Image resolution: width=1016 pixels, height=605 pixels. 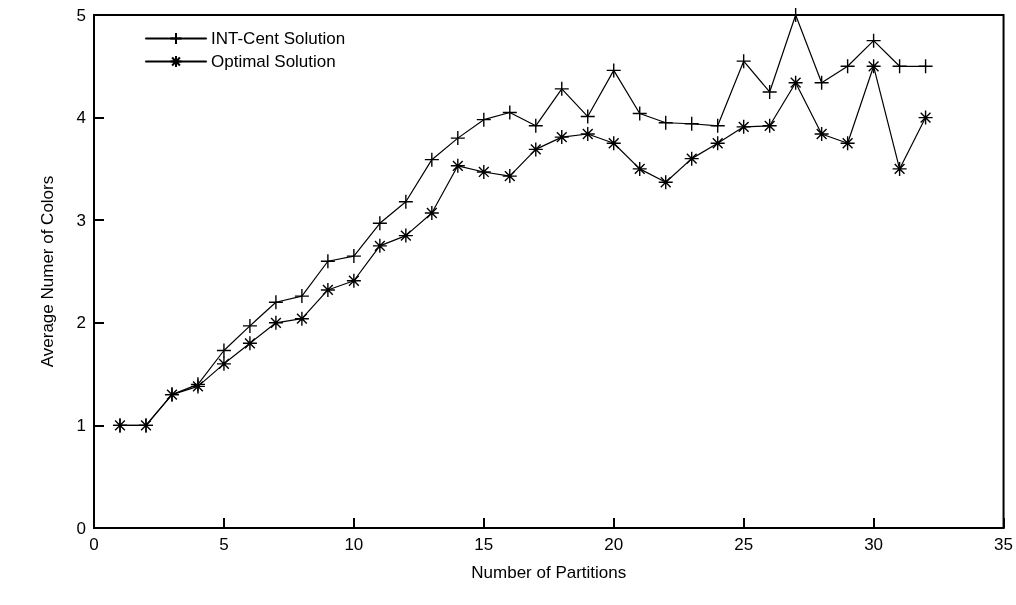 I want to click on y-tick-label: 3, so click(x=81, y=220).